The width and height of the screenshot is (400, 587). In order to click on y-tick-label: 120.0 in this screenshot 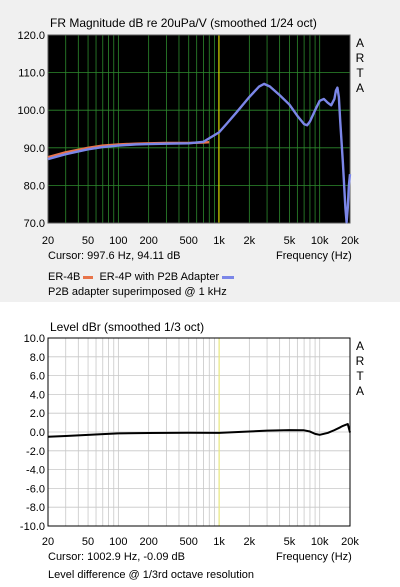, I will do `click(31, 36)`.